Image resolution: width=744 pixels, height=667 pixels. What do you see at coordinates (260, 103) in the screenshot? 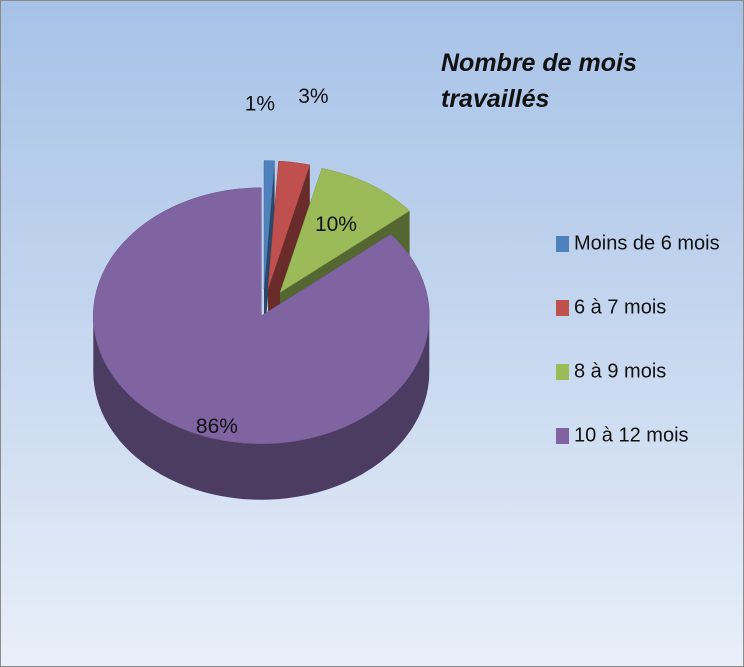
I see `data-label: 1%` at bounding box center [260, 103].